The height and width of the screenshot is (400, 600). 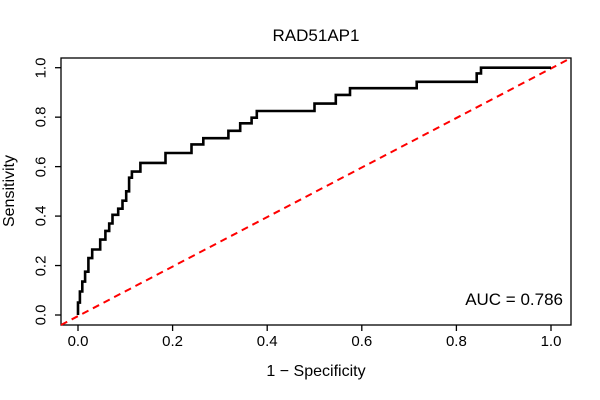 What do you see at coordinates (41, 167) in the screenshot?
I see `y-tick-label: 0.6` at bounding box center [41, 167].